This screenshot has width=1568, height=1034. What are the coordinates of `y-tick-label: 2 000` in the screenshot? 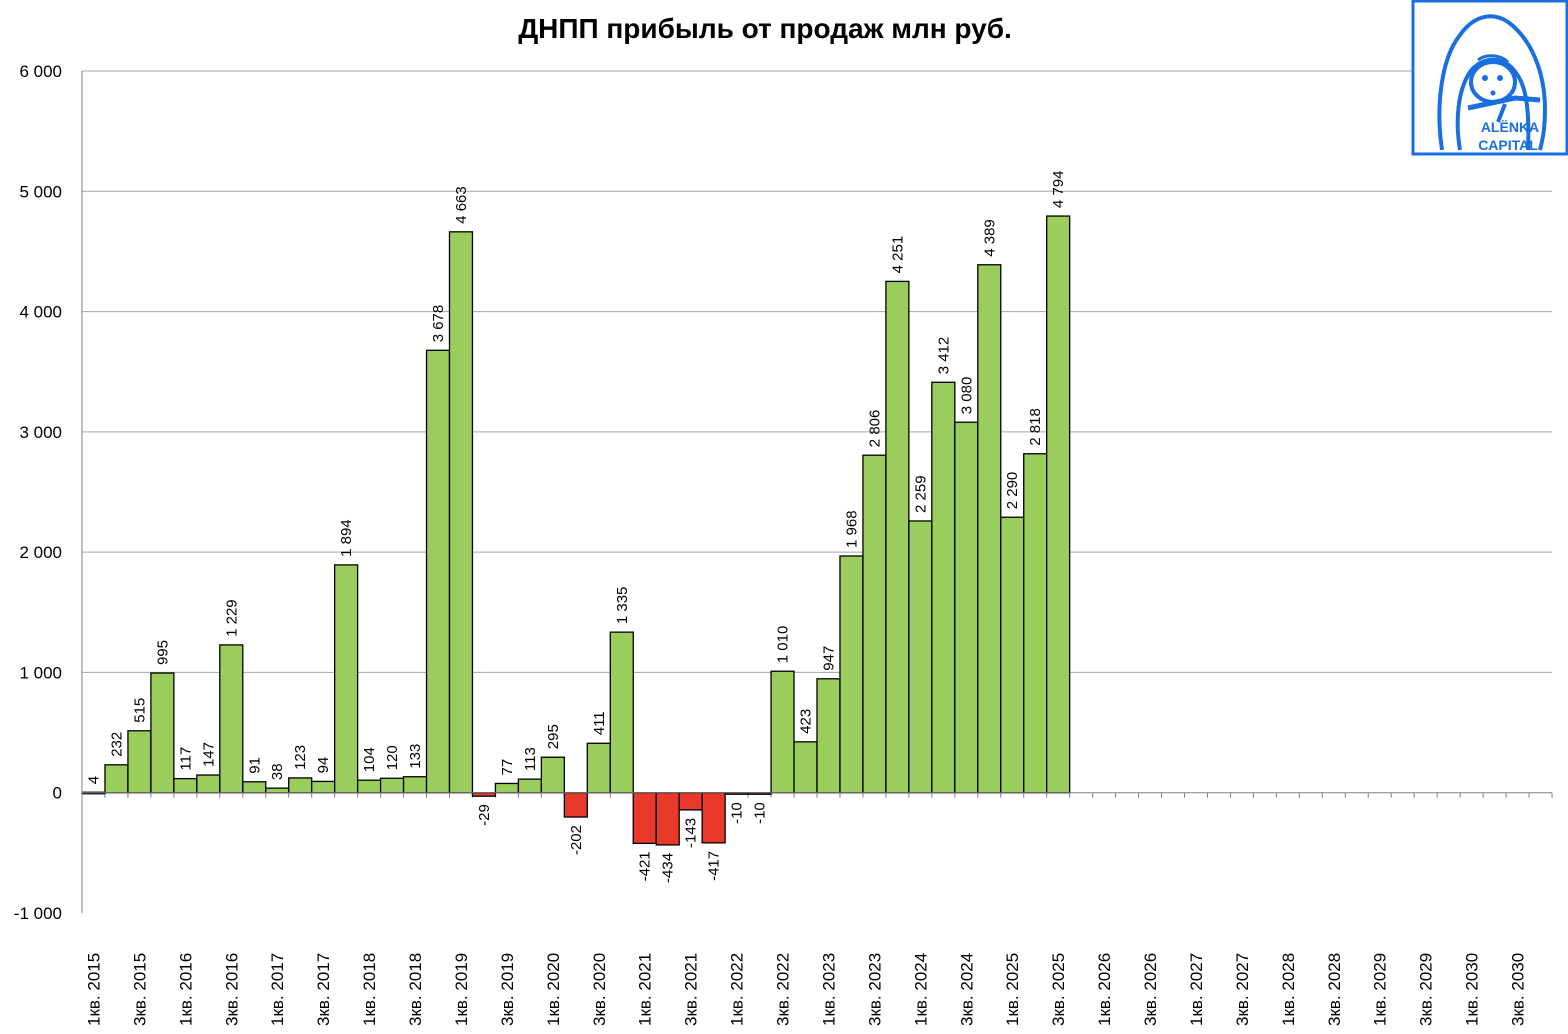 It's located at (40, 552).